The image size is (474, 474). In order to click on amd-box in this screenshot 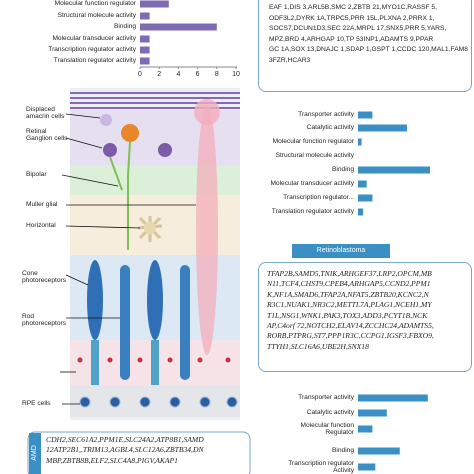, I will do `click(139, 452)`.